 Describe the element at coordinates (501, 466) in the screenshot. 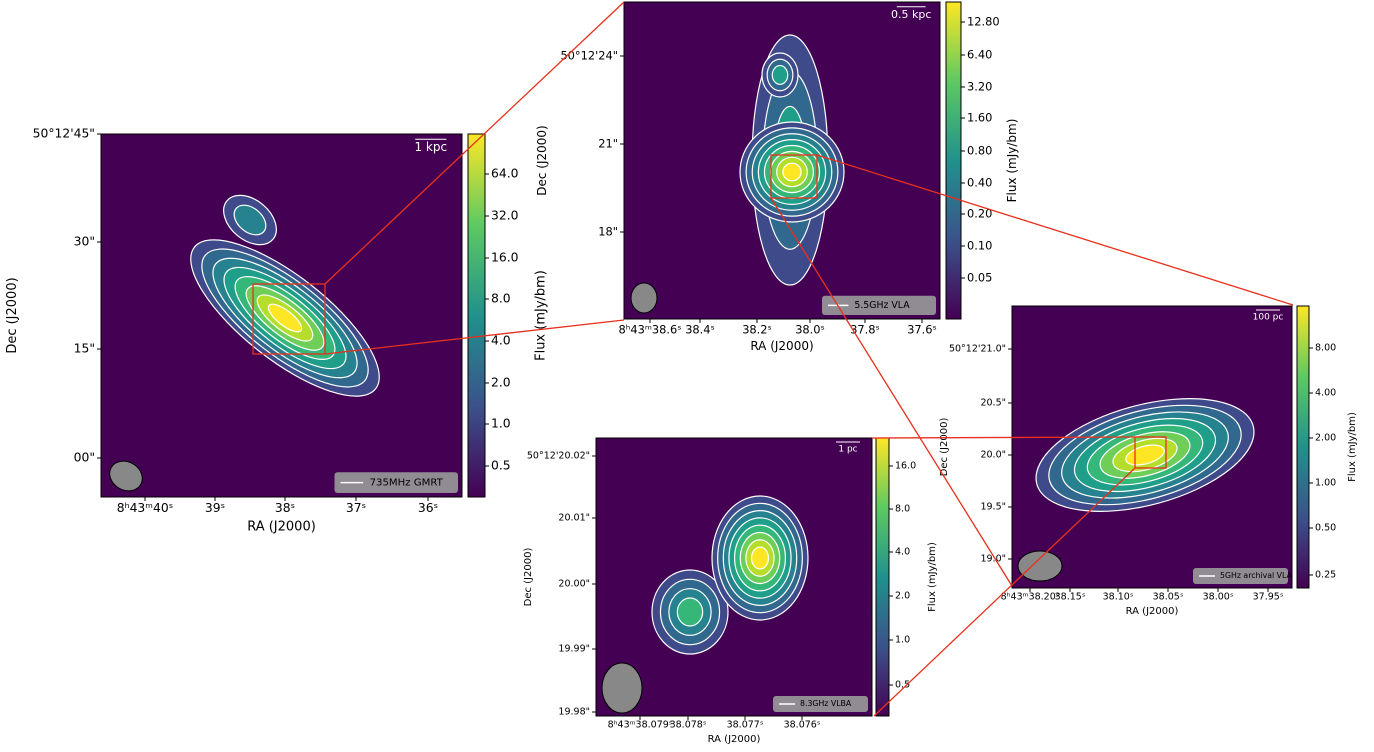

I see `colorbar-tick-label: 0.5` at that location.